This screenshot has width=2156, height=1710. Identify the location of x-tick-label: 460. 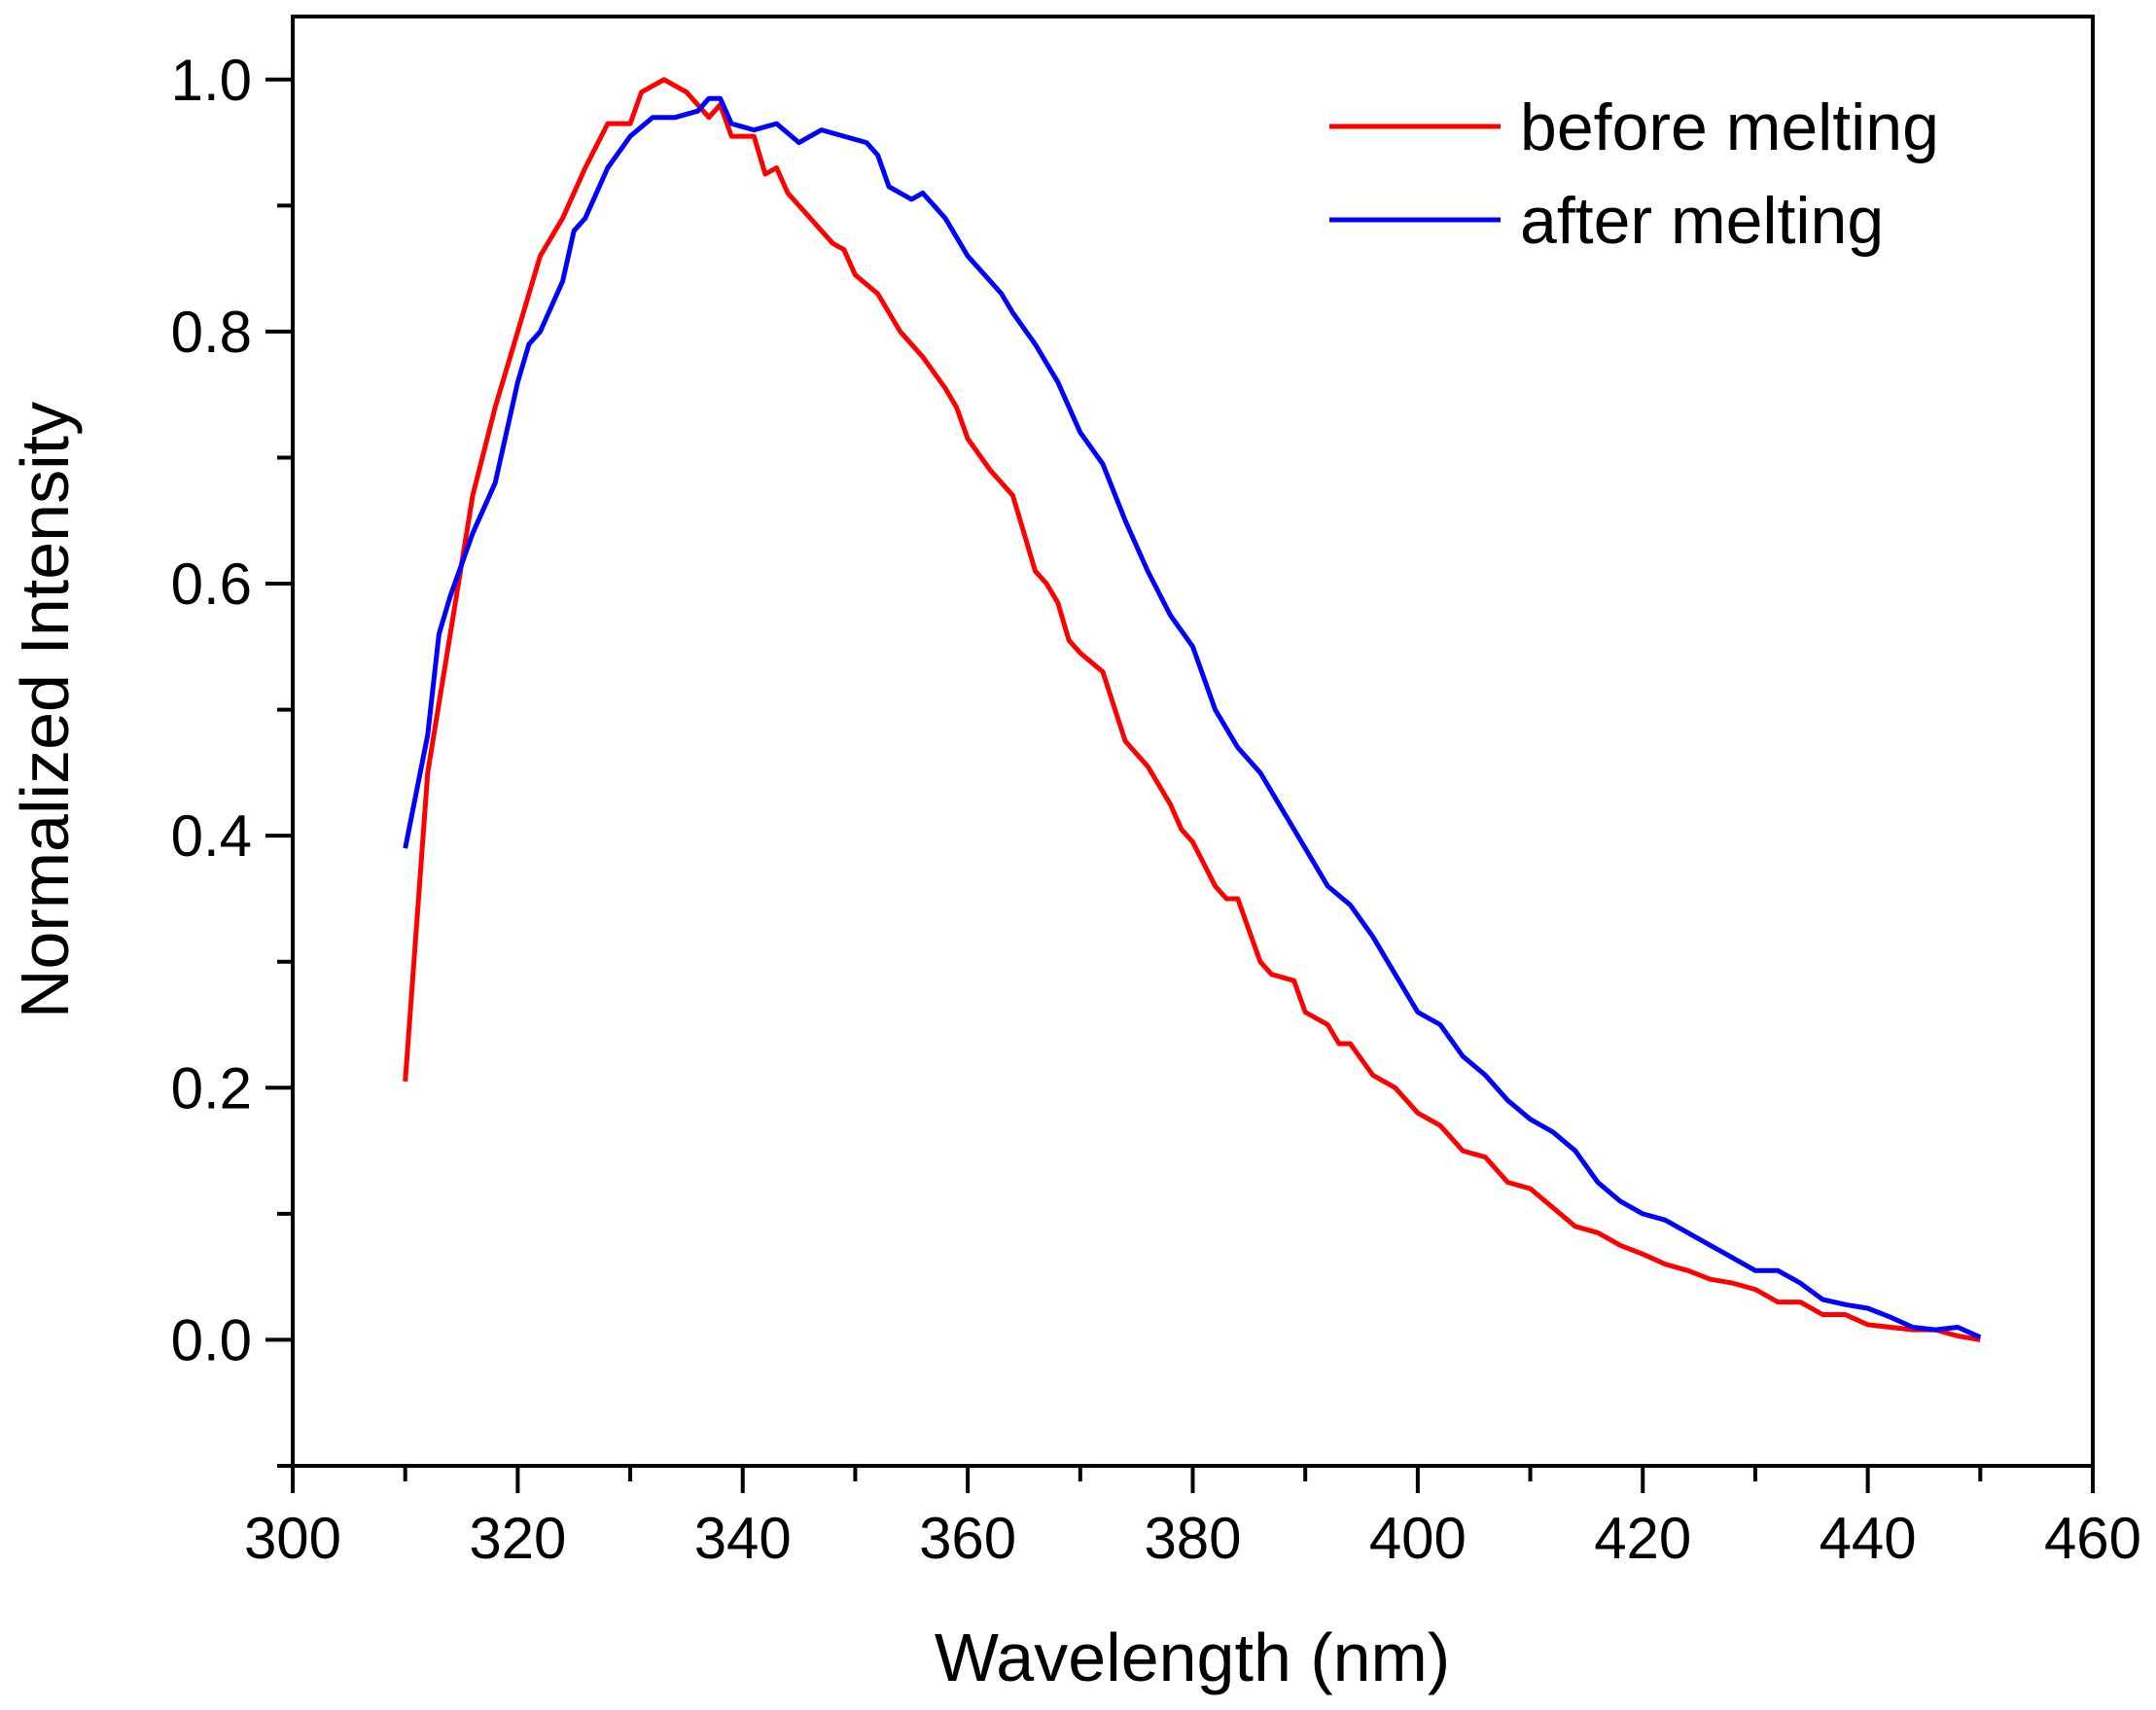
(2092, 1538).